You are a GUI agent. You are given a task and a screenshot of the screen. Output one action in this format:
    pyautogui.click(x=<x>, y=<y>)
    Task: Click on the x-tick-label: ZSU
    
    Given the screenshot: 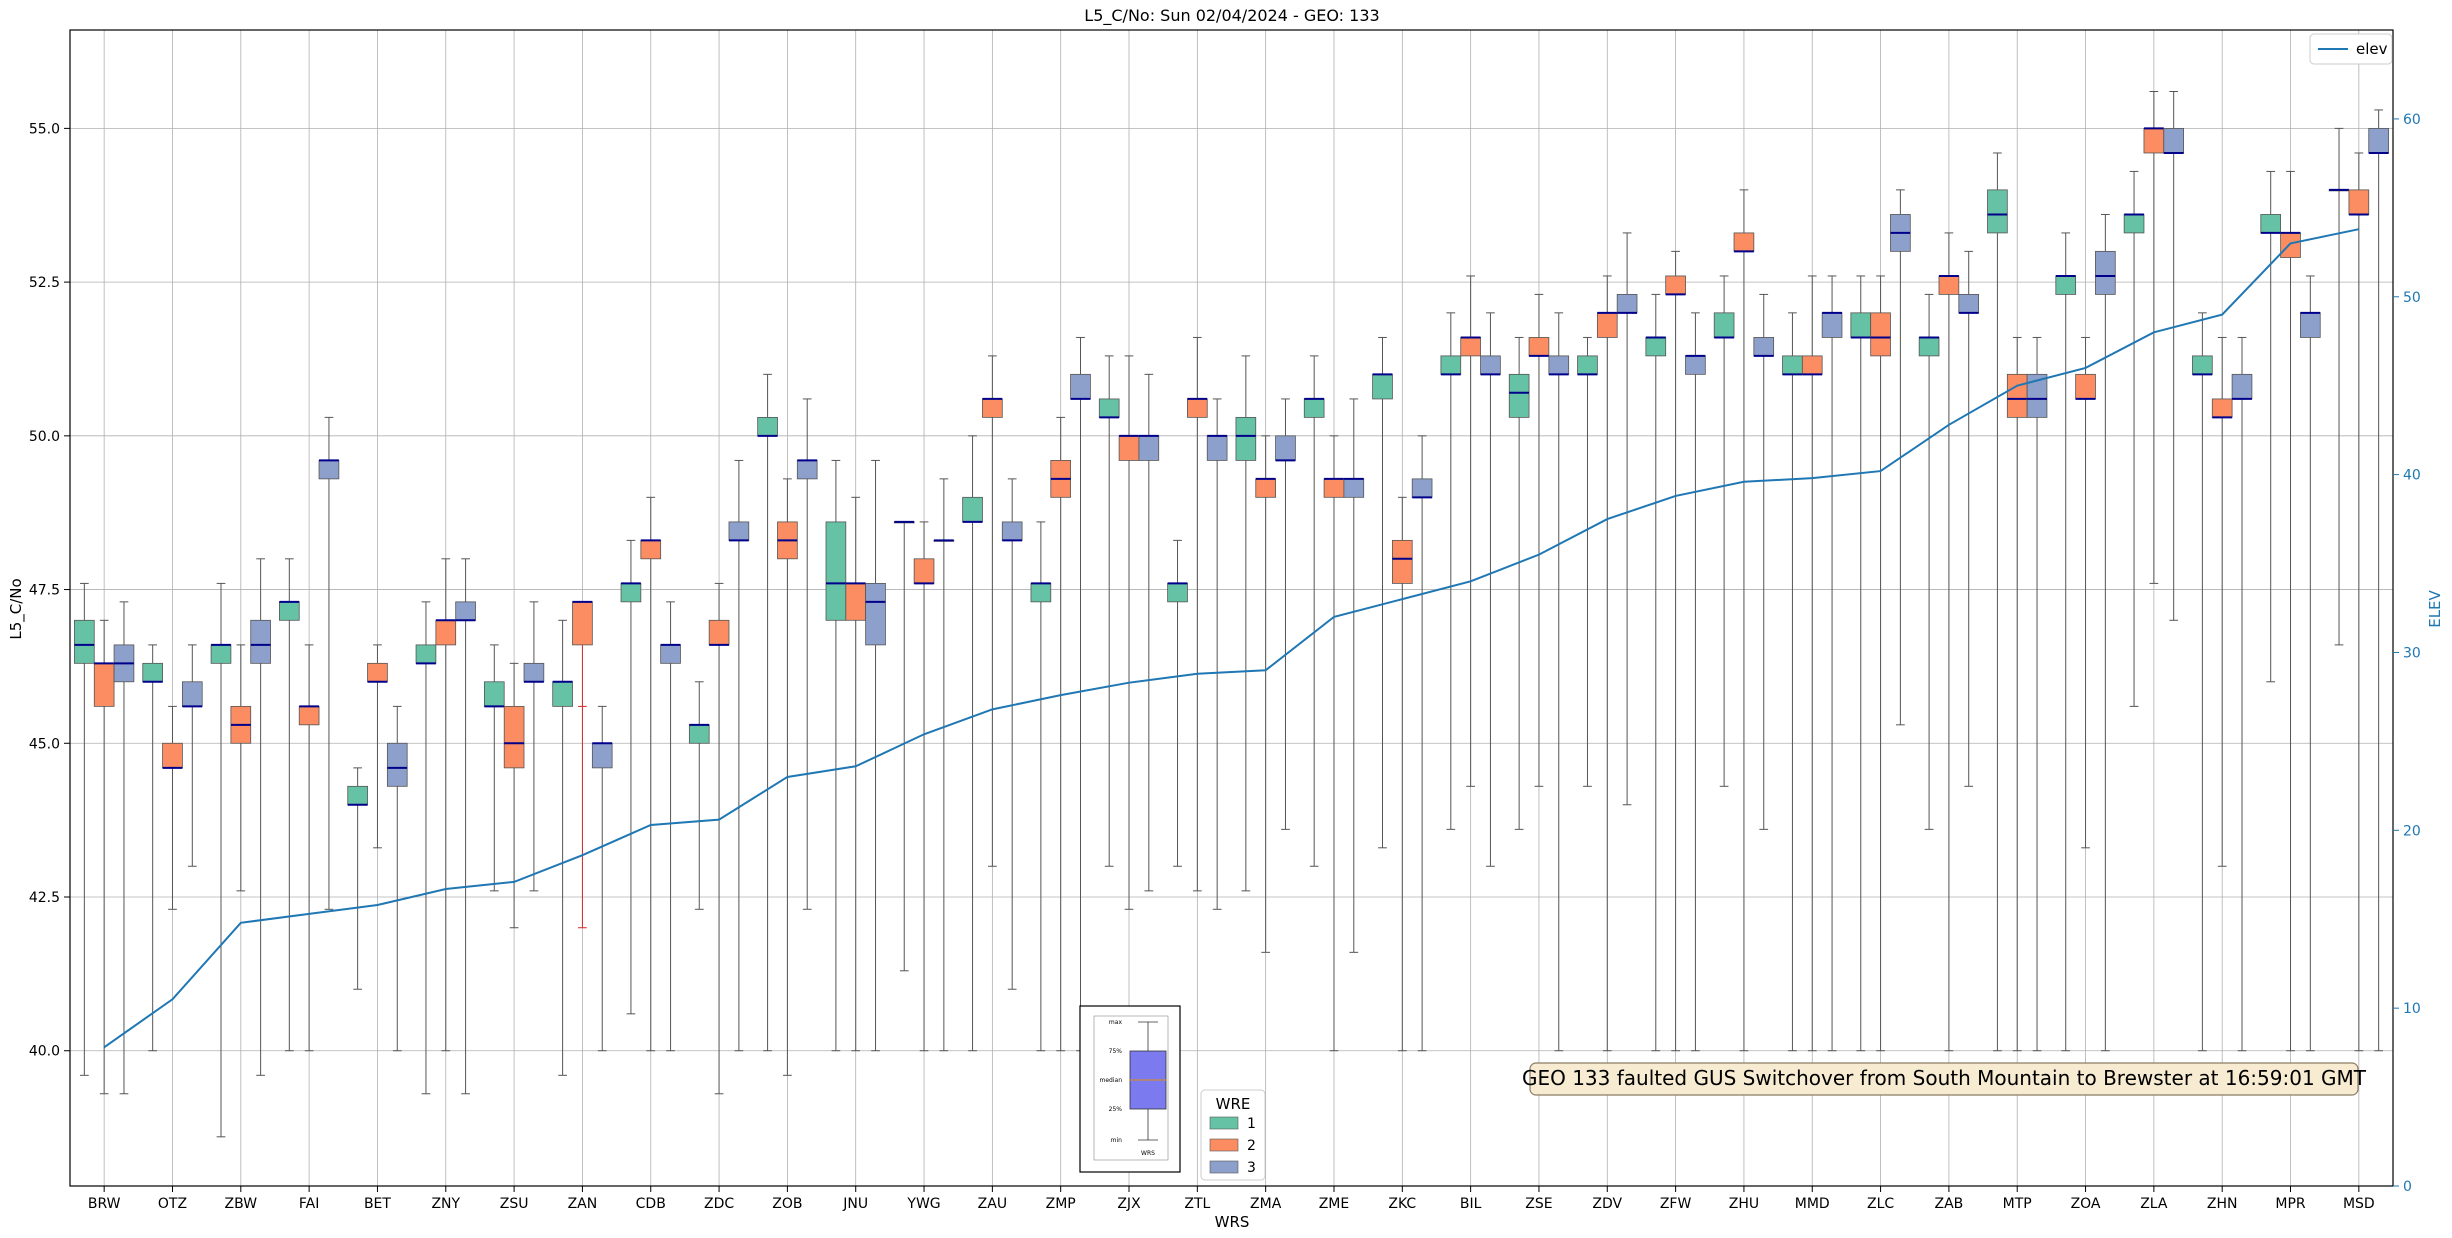 What is the action you would take?
    pyautogui.click(x=514, y=1204)
    